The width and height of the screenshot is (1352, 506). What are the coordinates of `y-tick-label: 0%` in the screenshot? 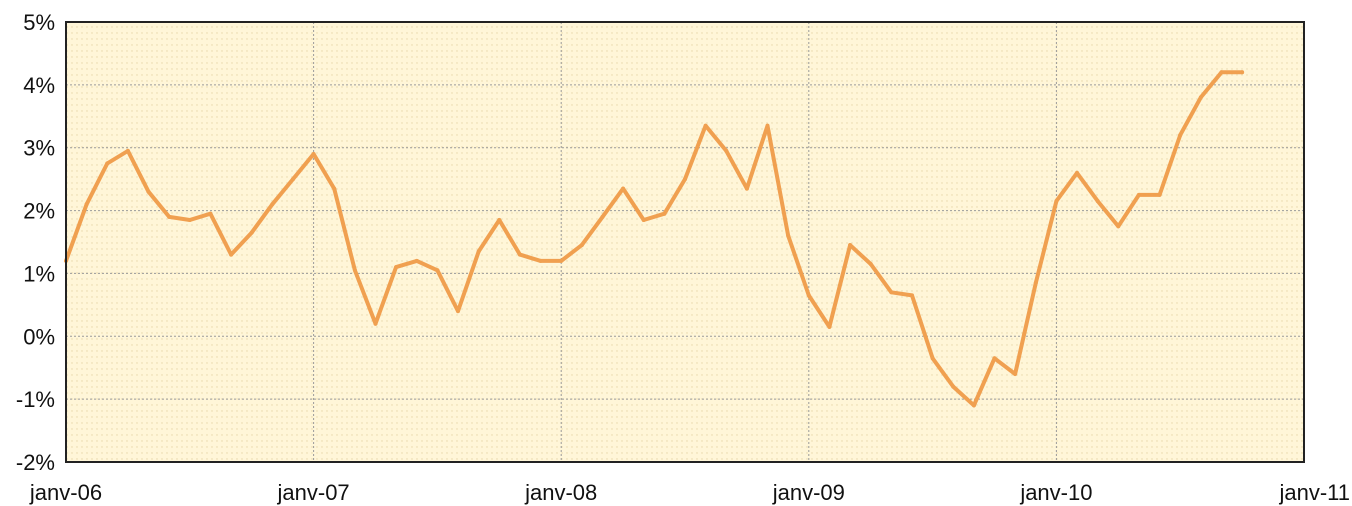 It's located at (39, 336).